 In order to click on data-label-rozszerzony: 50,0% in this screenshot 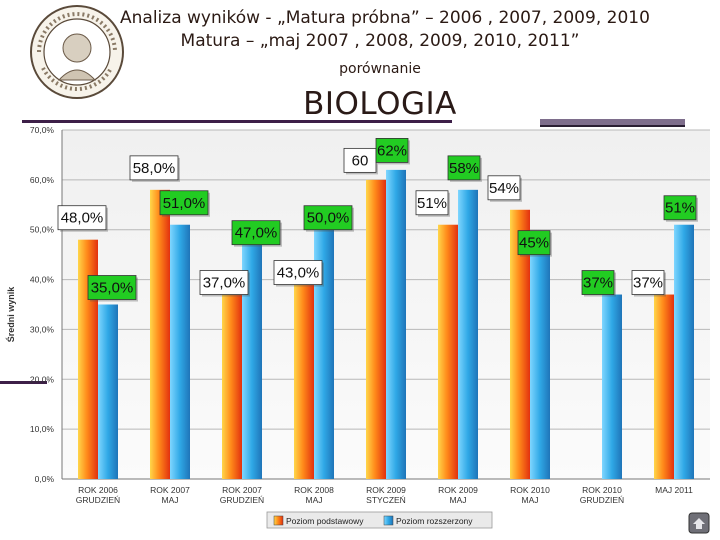, I will do `click(328, 218)`.